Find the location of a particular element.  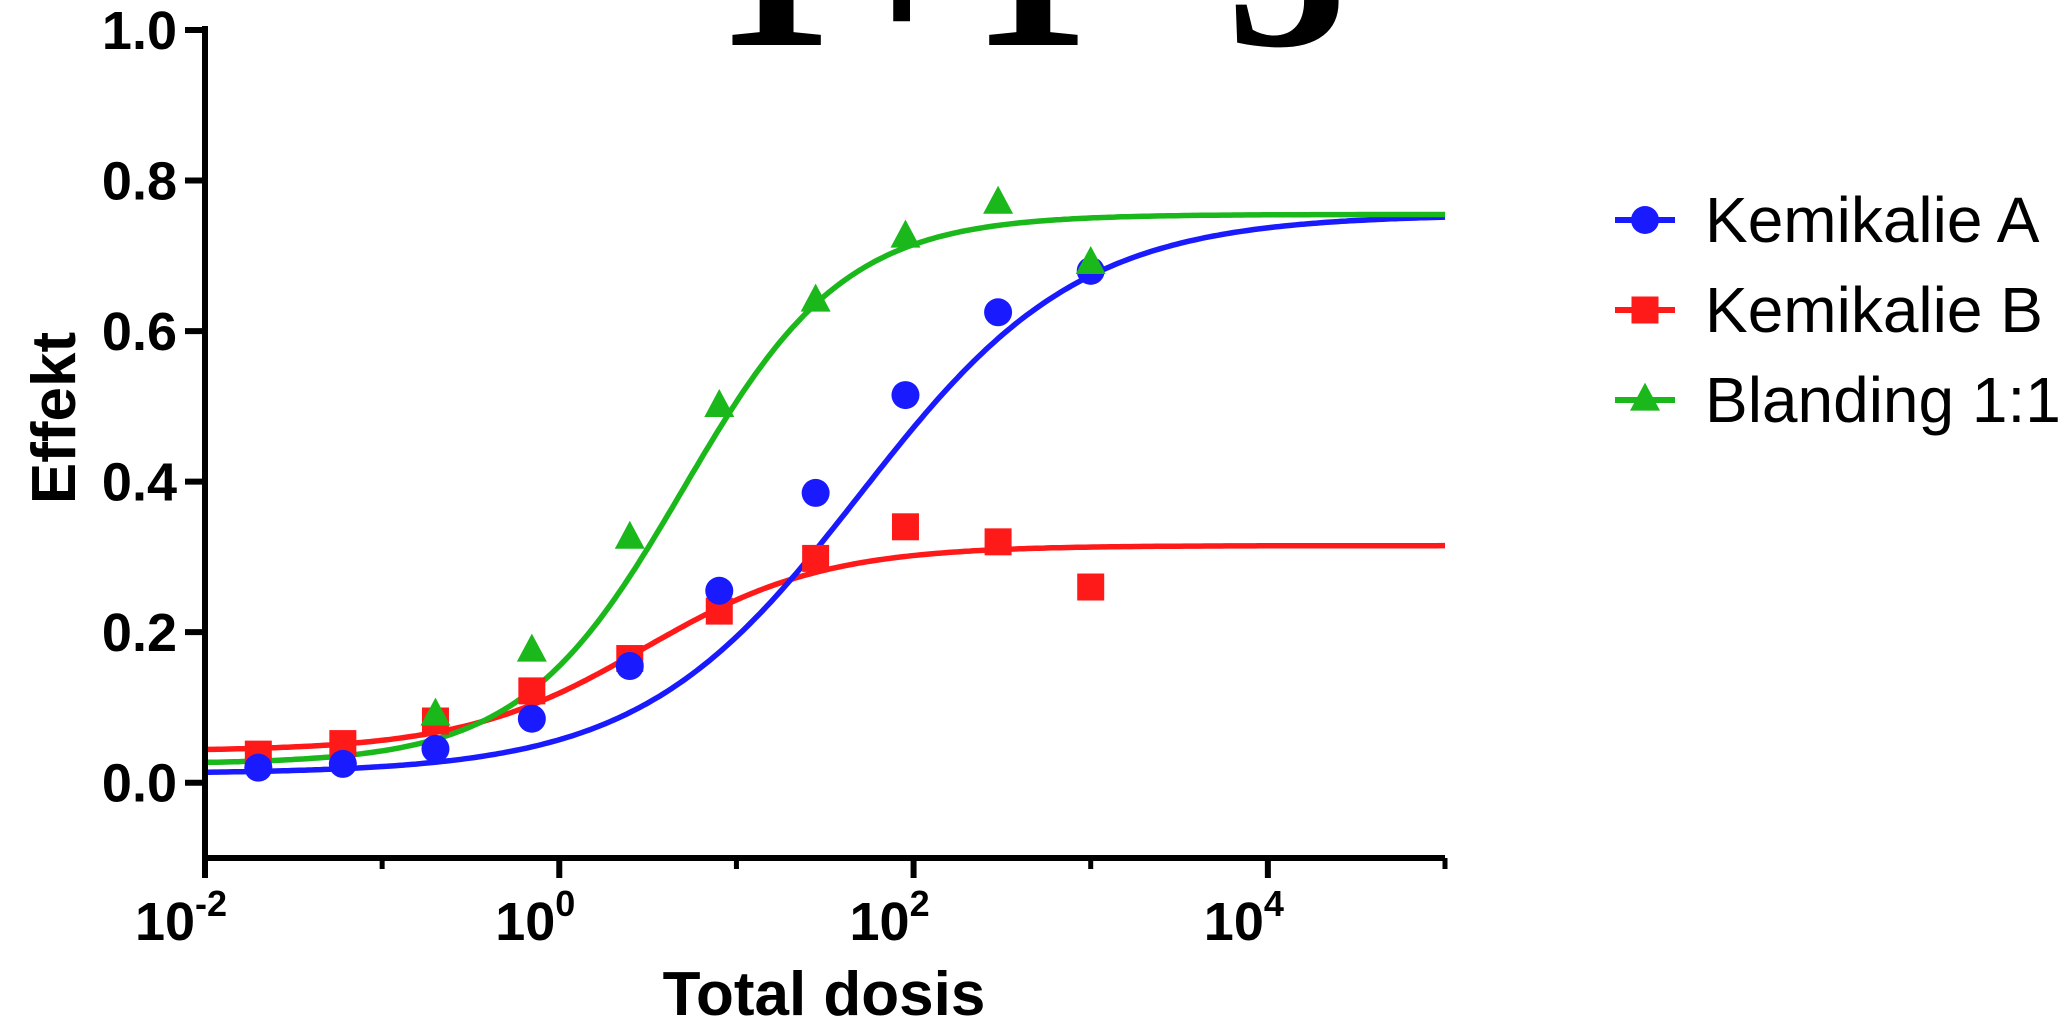

y-tick-label: 1.0 is located at coordinates (139, 31).